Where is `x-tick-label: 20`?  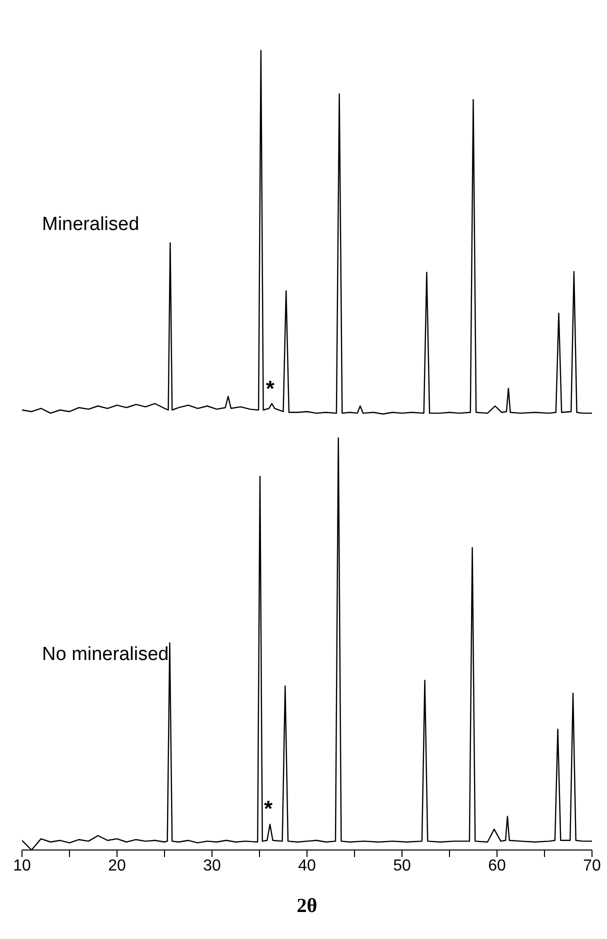 x-tick-label: 20 is located at coordinates (117, 865).